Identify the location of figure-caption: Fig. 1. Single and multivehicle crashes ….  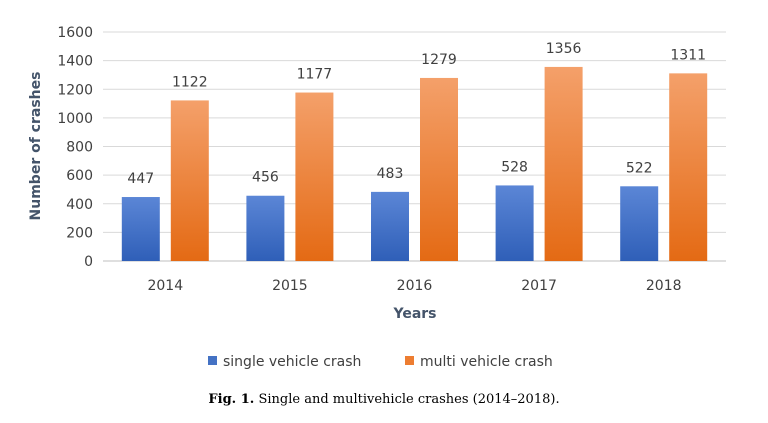
(384, 399).